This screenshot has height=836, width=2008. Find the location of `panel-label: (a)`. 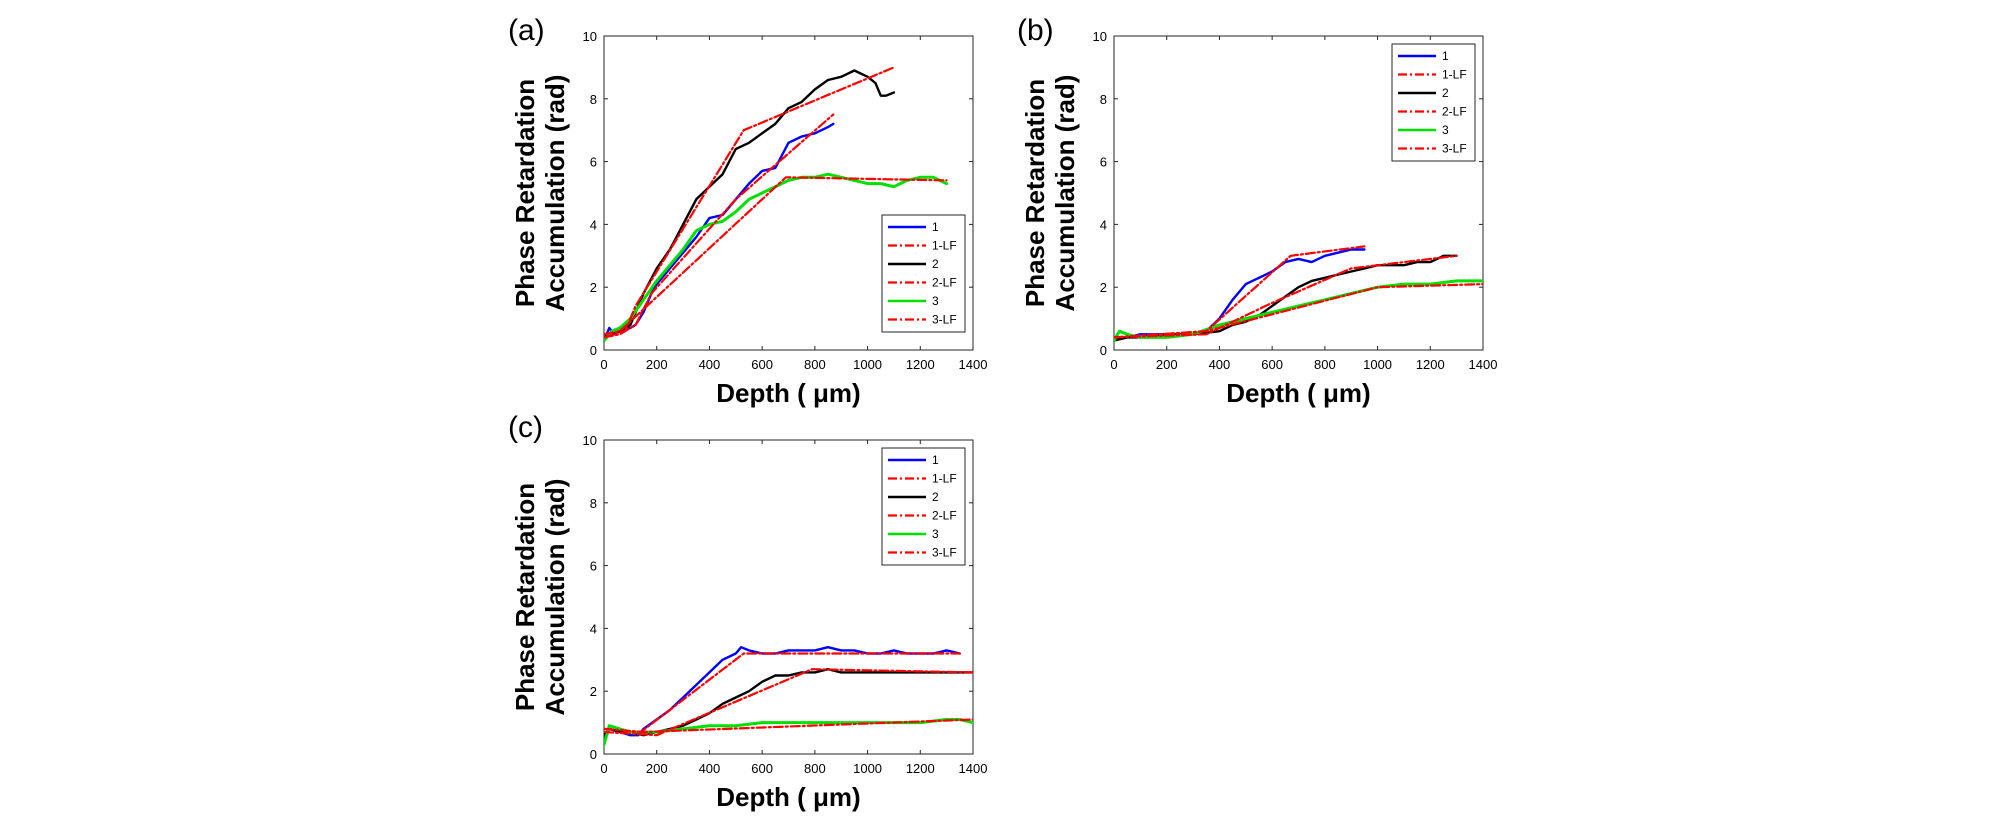

panel-label: (a) is located at coordinates (526, 30).